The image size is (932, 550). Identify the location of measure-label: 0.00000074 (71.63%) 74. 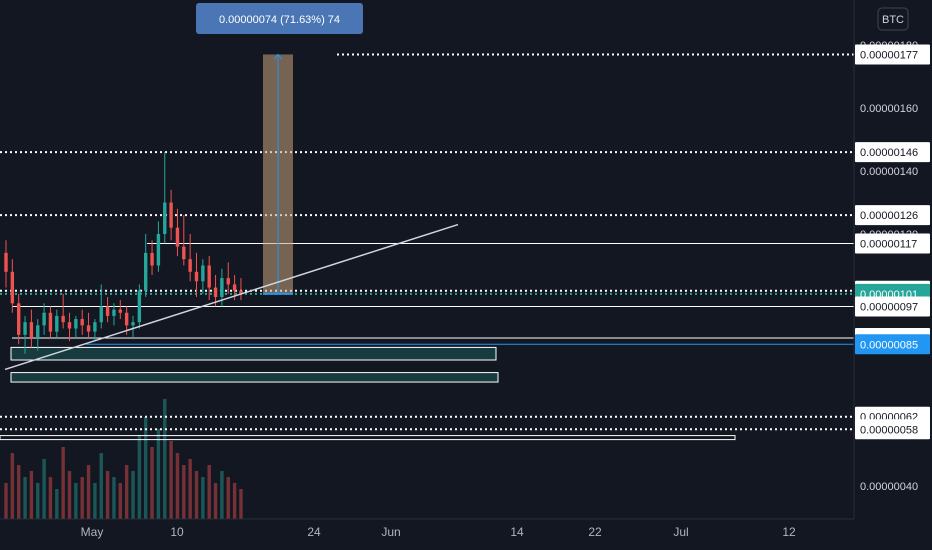
(279, 18).